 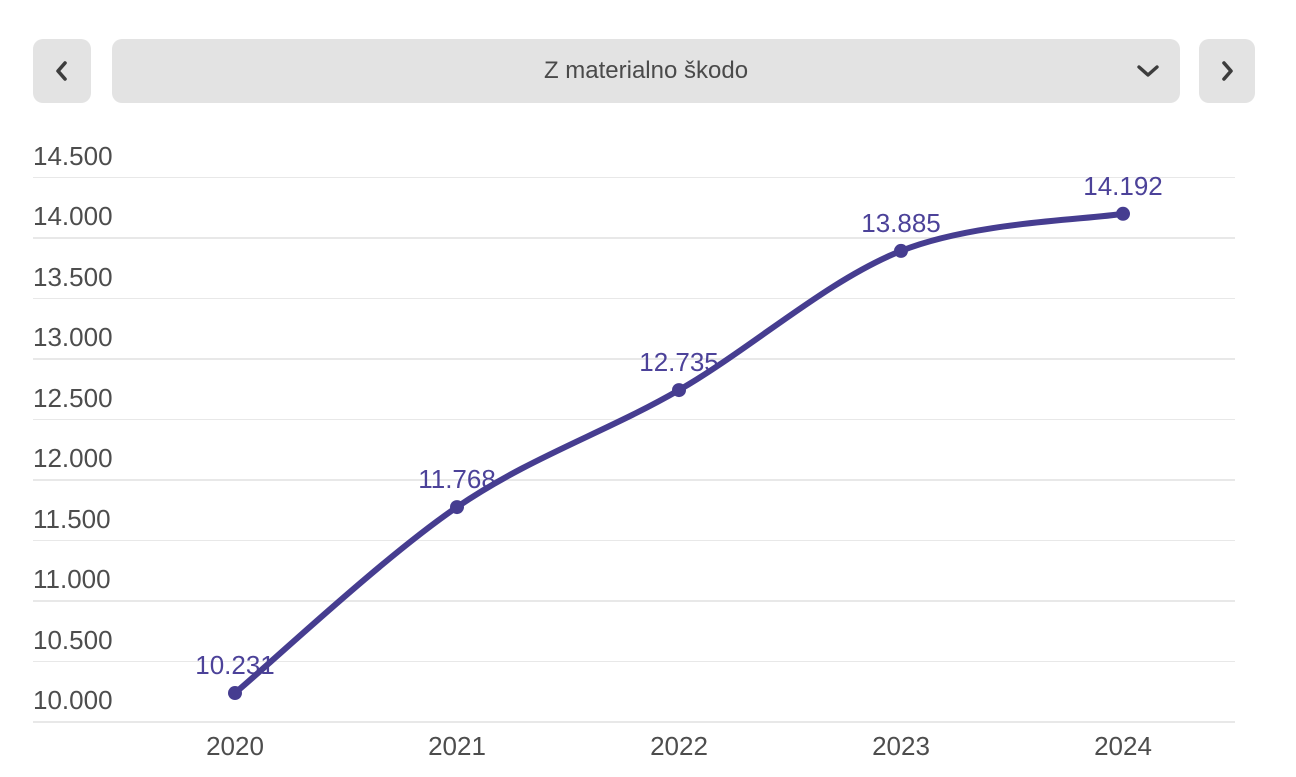 I want to click on dropdown-selected-value: Z materialno škodo, so click(x=646, y=70).